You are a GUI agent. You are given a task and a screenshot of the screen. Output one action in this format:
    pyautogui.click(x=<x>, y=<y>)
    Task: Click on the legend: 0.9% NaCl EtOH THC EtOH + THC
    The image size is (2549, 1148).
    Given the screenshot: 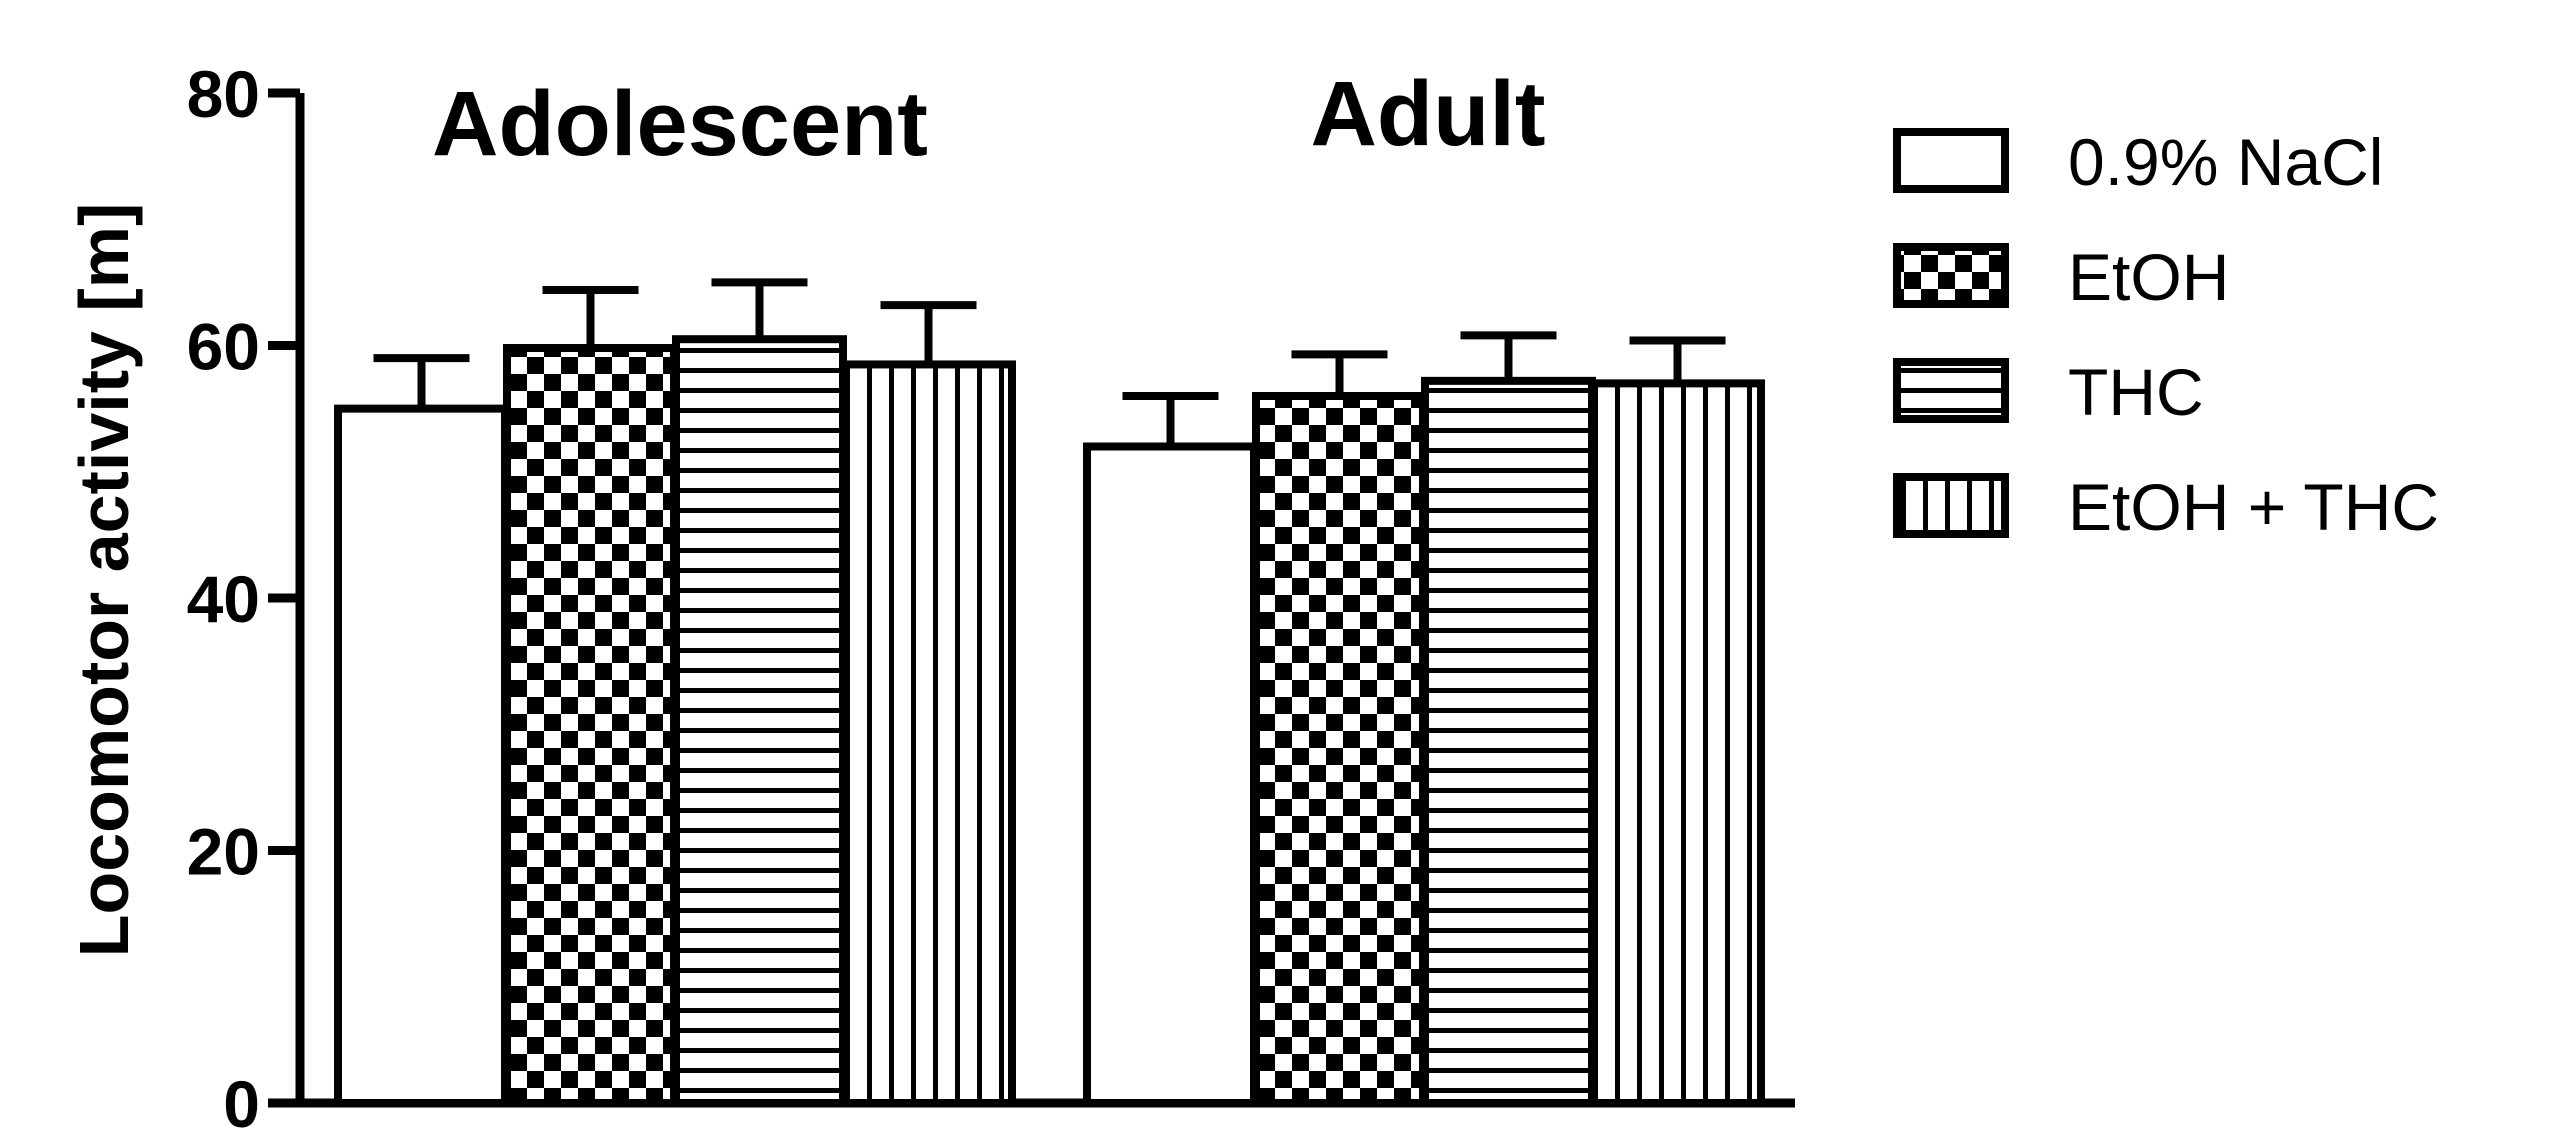 What is the action you would take?
    pyautogui.click(x=2166, y=334)
    